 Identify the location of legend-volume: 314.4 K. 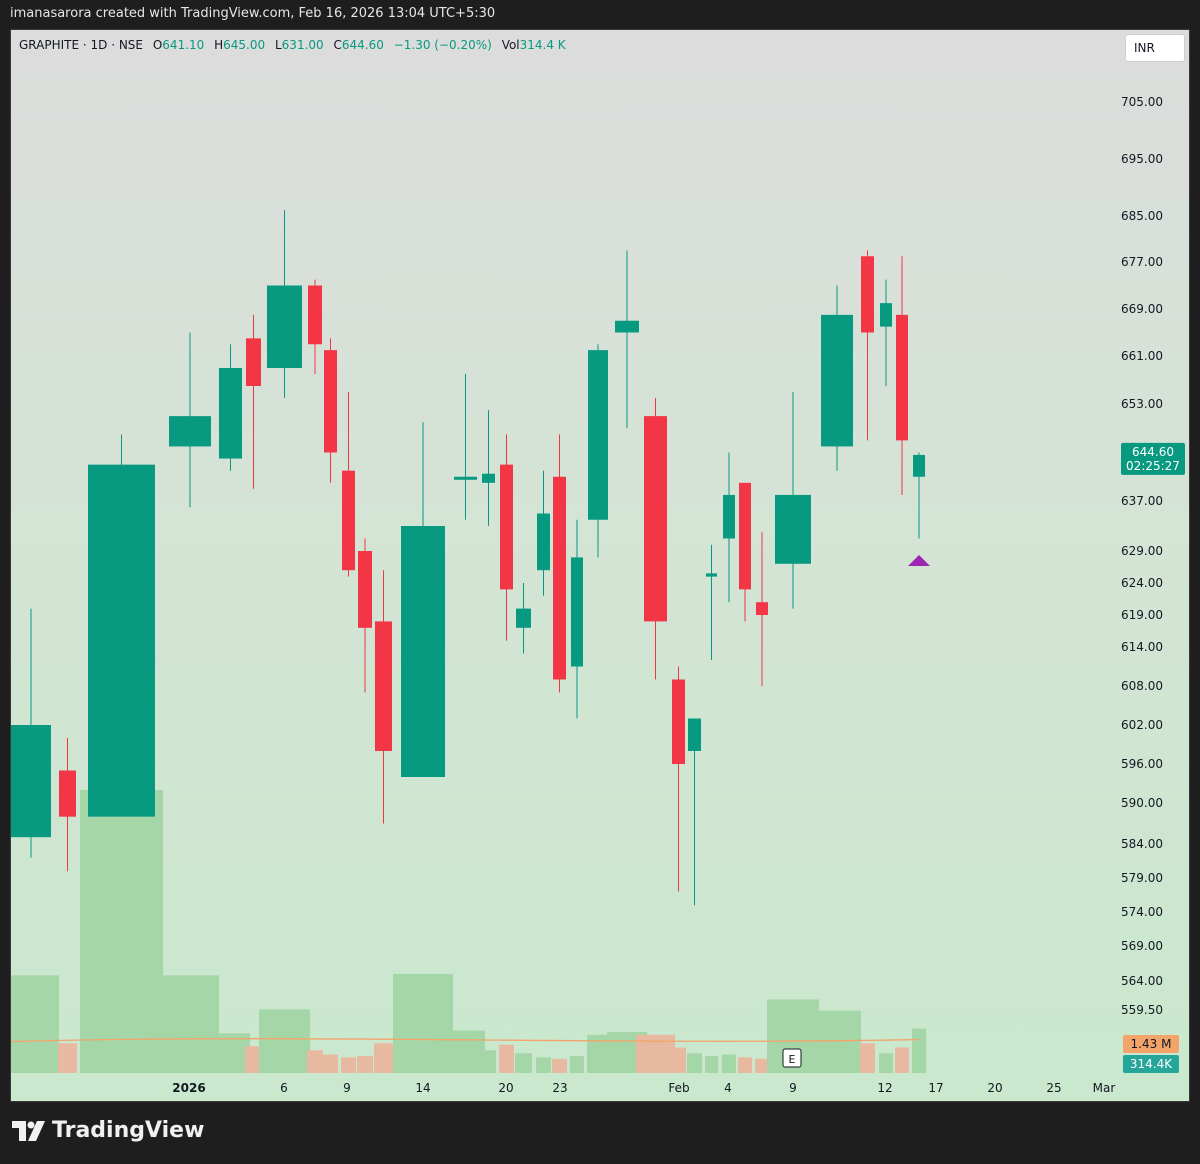
(542, 45).